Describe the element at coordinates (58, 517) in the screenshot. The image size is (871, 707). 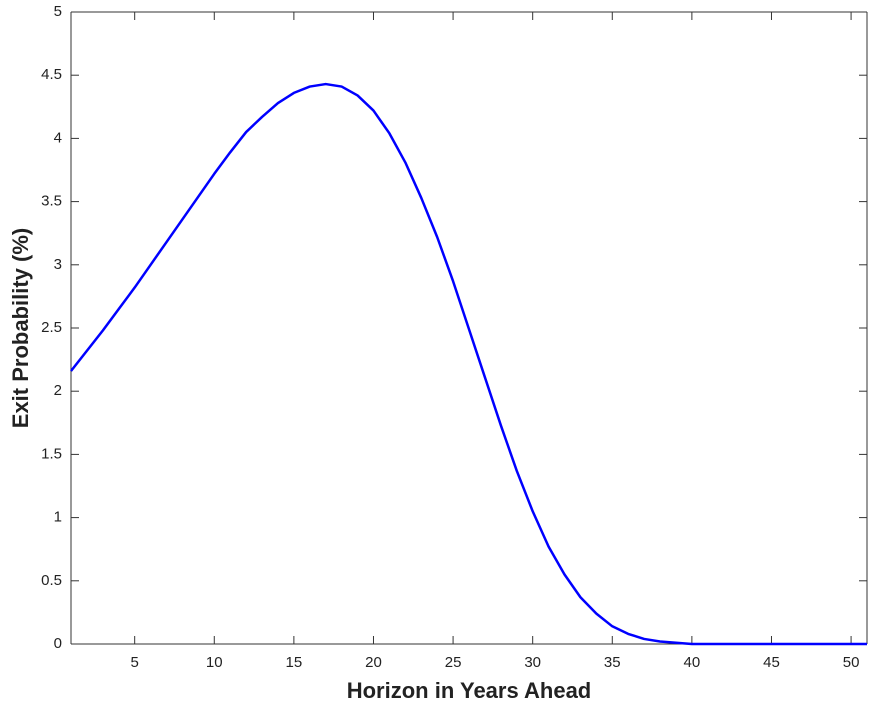
I see `y-tick-label: 1` at that location.